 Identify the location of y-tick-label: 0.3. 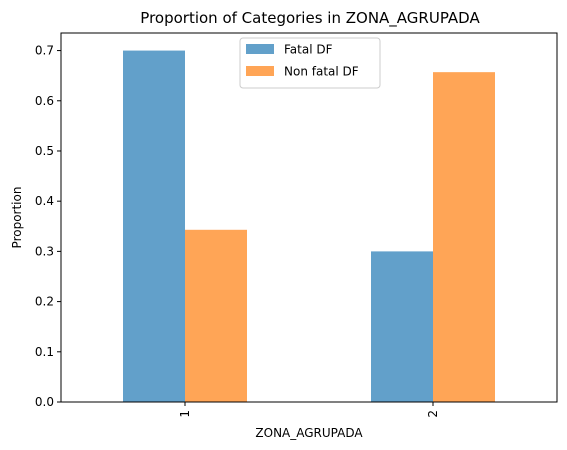
(44, 251).